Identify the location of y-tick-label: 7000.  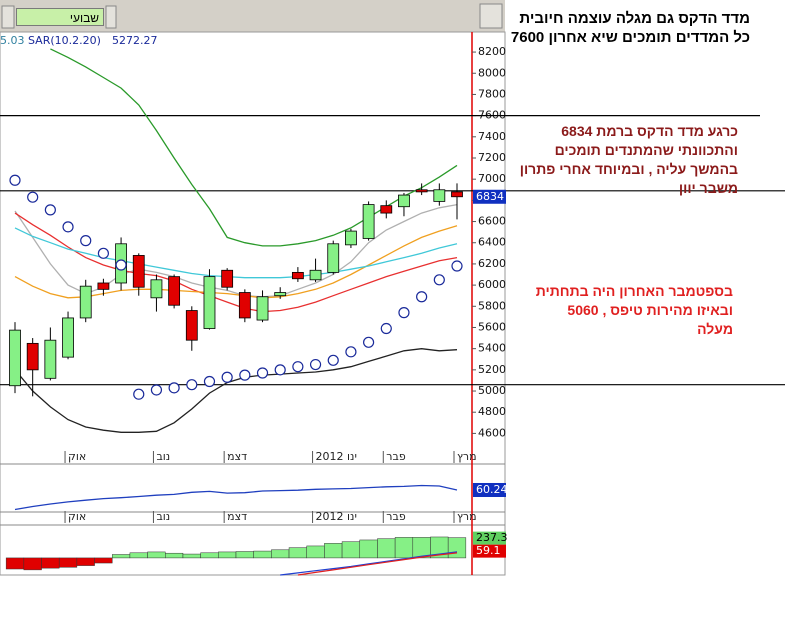
(492, 178).